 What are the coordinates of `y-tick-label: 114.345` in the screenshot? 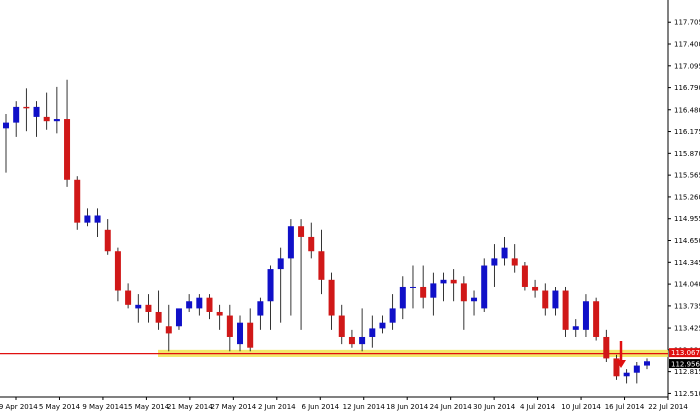 It's located at (687, 263).